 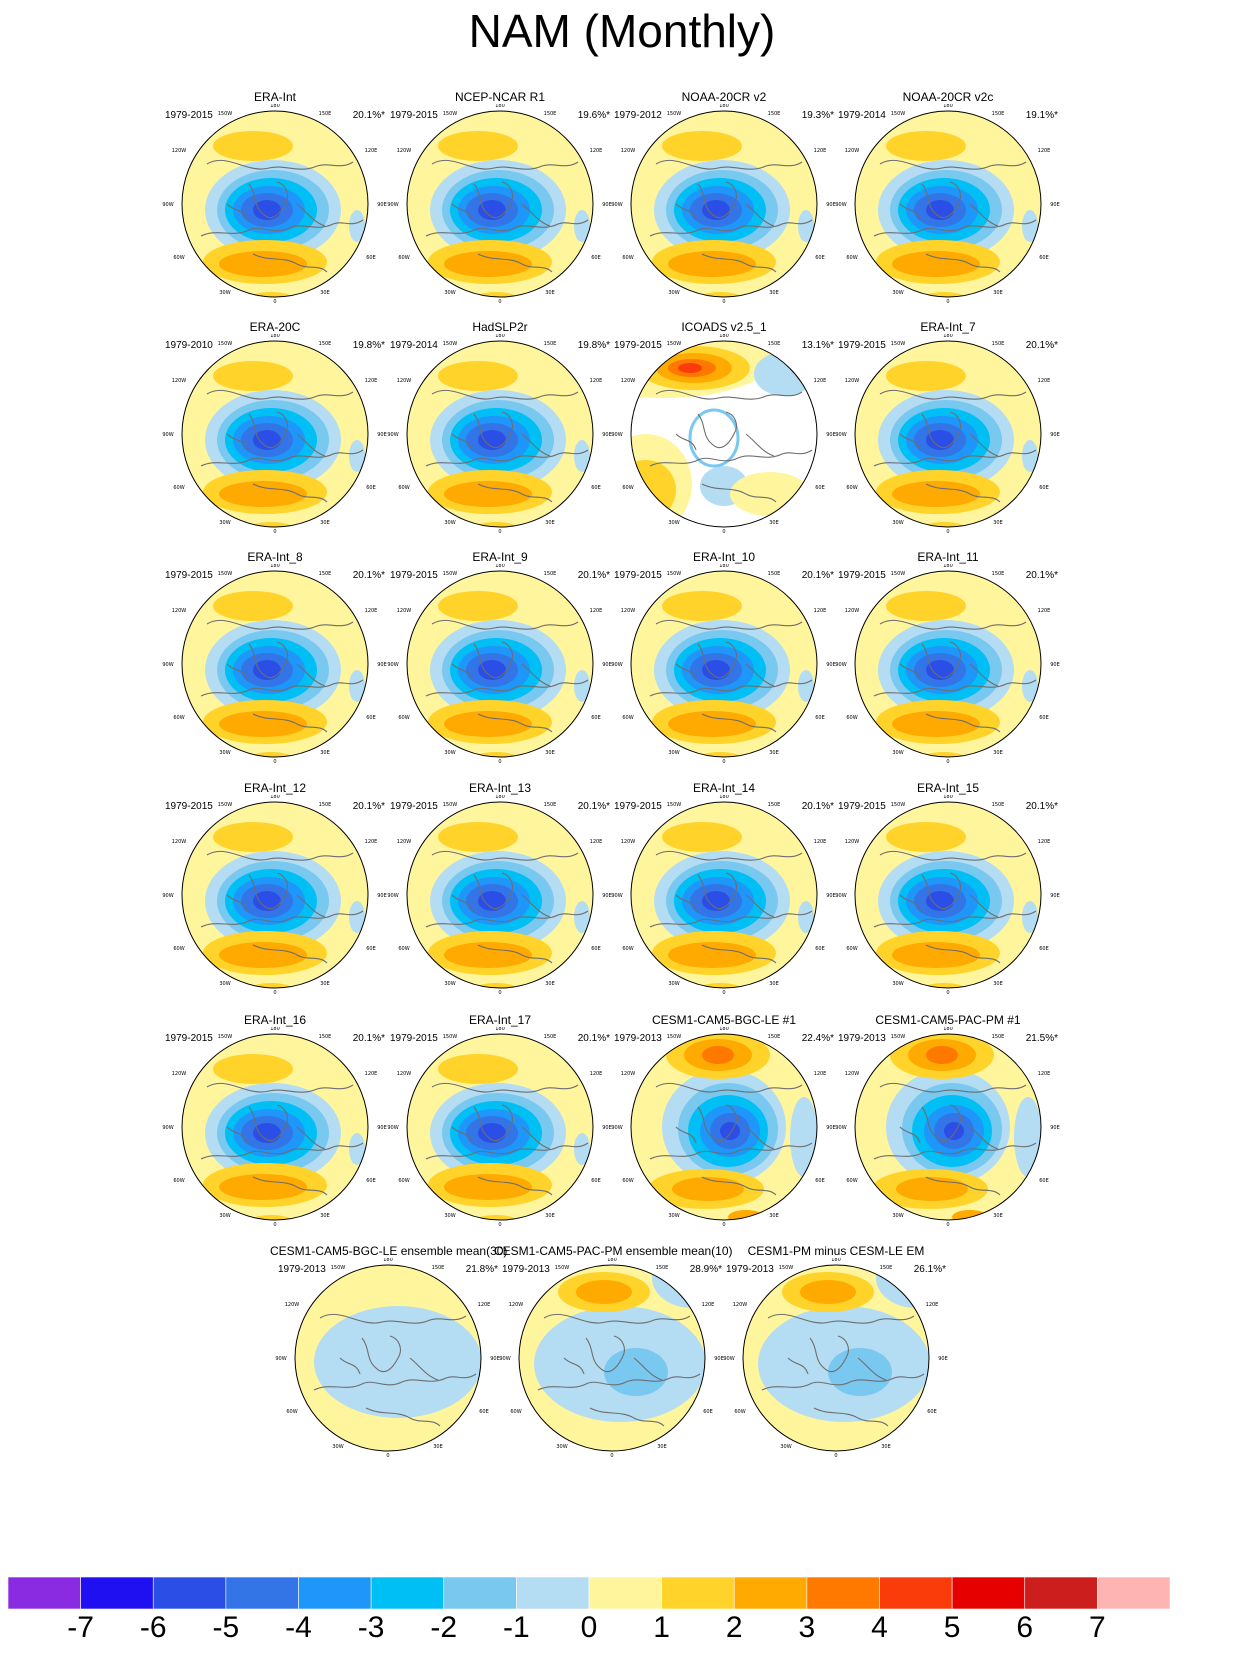 What do you see at coordinates (414, 575) in the screenshot?
I see `panel-period: 1979-2015` at bounding box center [414, 575].